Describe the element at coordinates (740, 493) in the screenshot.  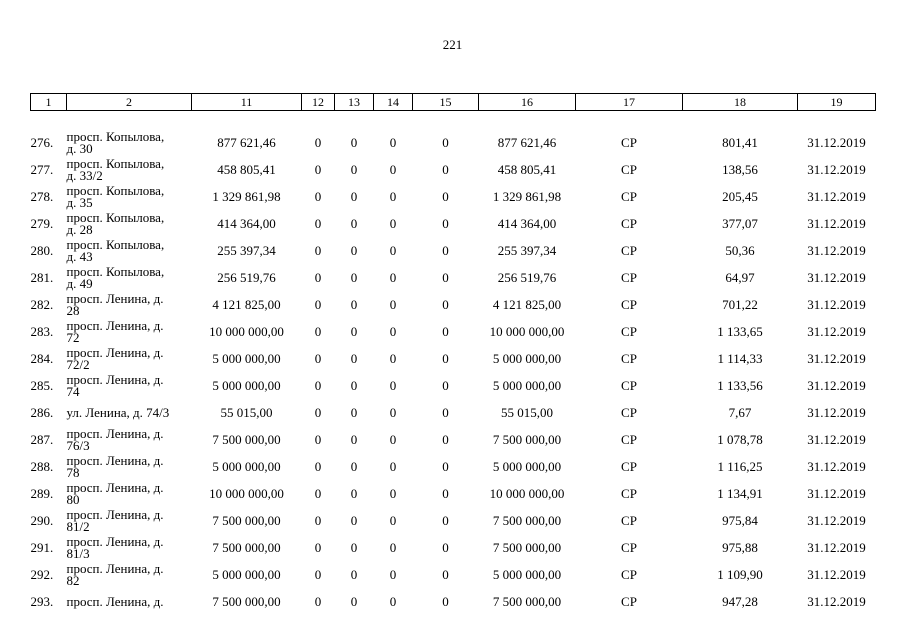
I see `col-18-value: 1 134,91` at that location.